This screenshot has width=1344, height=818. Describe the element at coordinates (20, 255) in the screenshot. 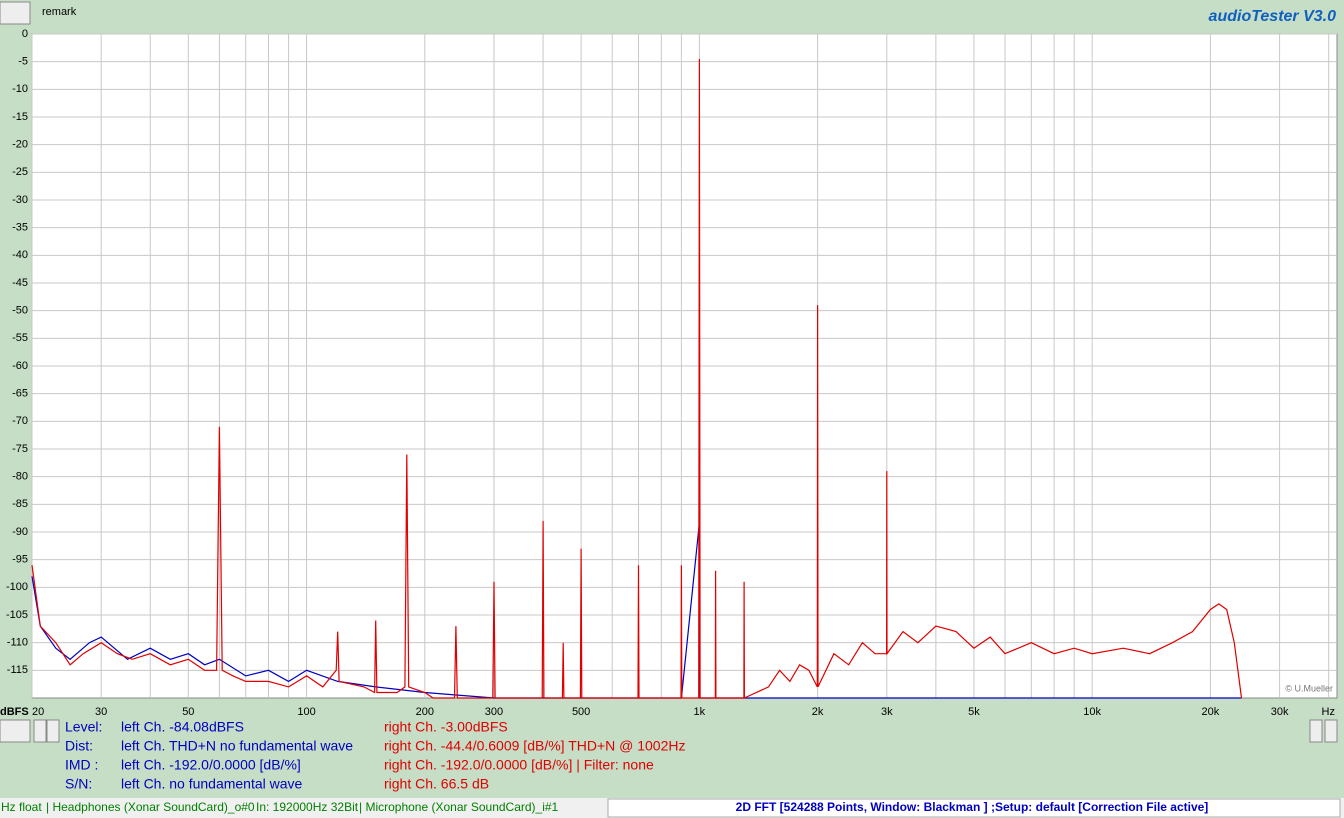

I see `y-tick-label: -40` at that location.